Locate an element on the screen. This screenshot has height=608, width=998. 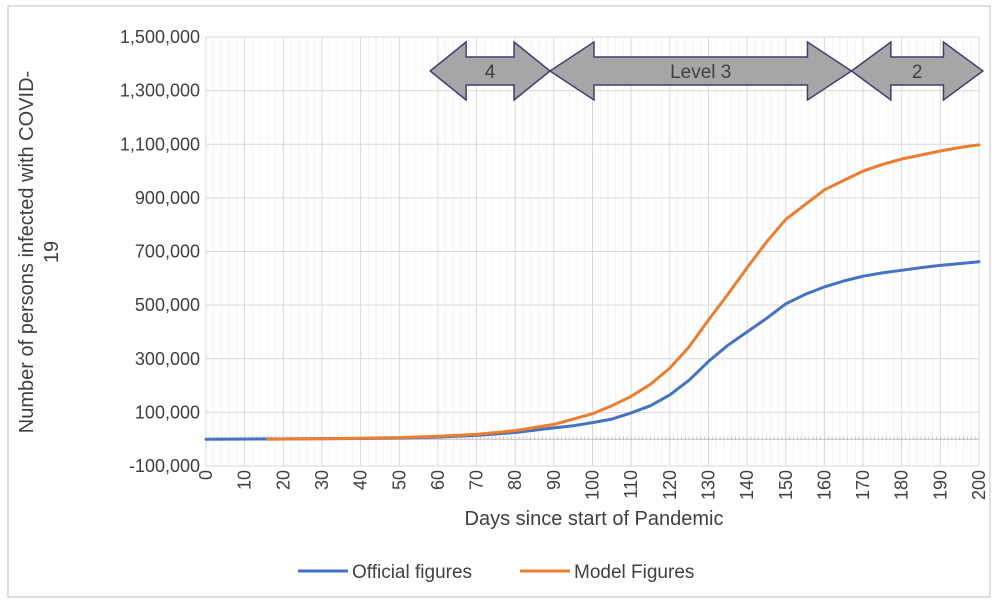
level-arrow-label: 2 is located at coordinates (917, 72).